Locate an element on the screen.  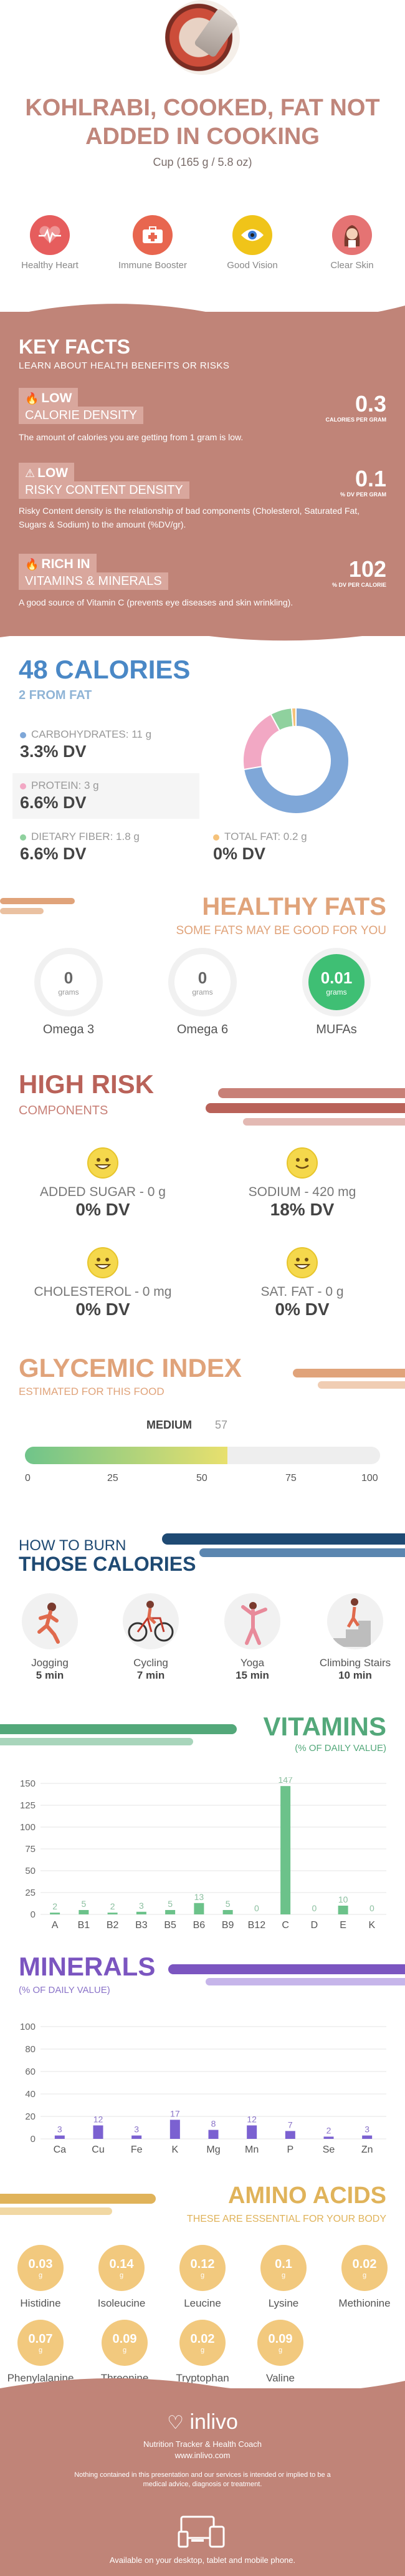
fact-level-badge: ⚠ LOW is located at coordinates (47, 473).